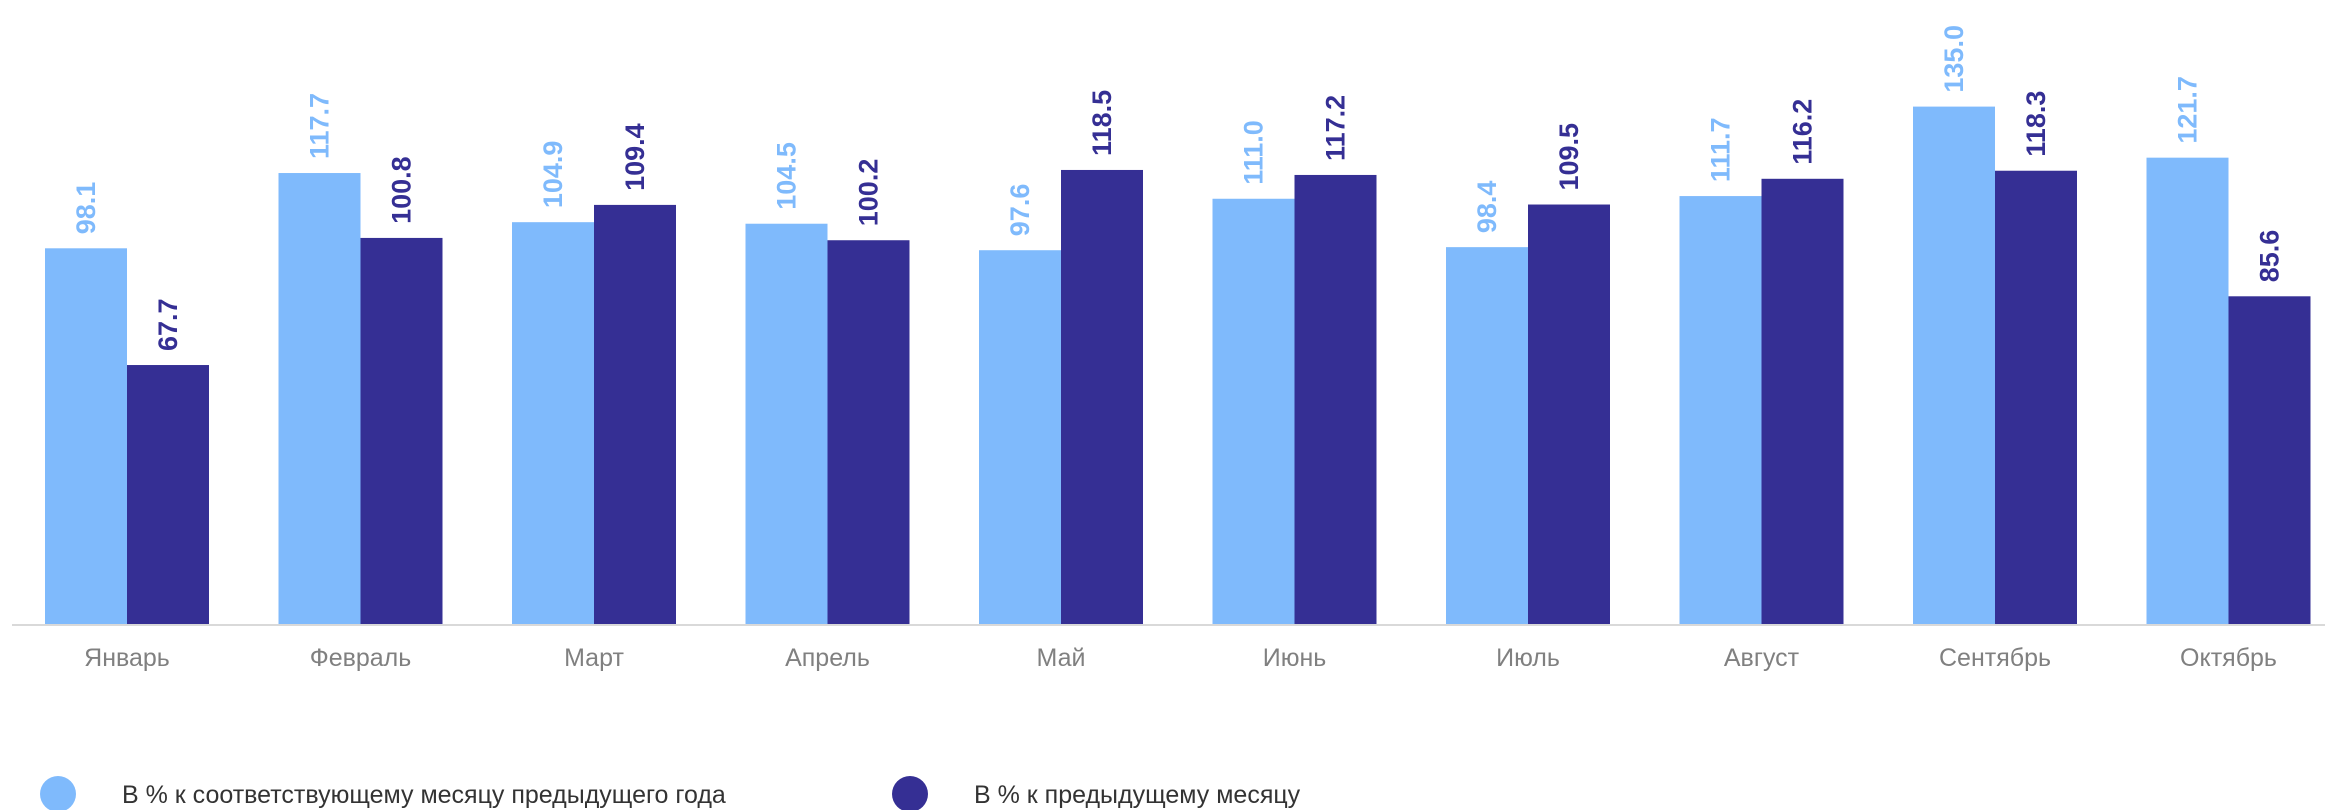 This screenshot has height=810, width=2325. Describe the element at coordinates (1954, 59) in the screenshot. I see `data-label-1-9: 135.0` at that location.